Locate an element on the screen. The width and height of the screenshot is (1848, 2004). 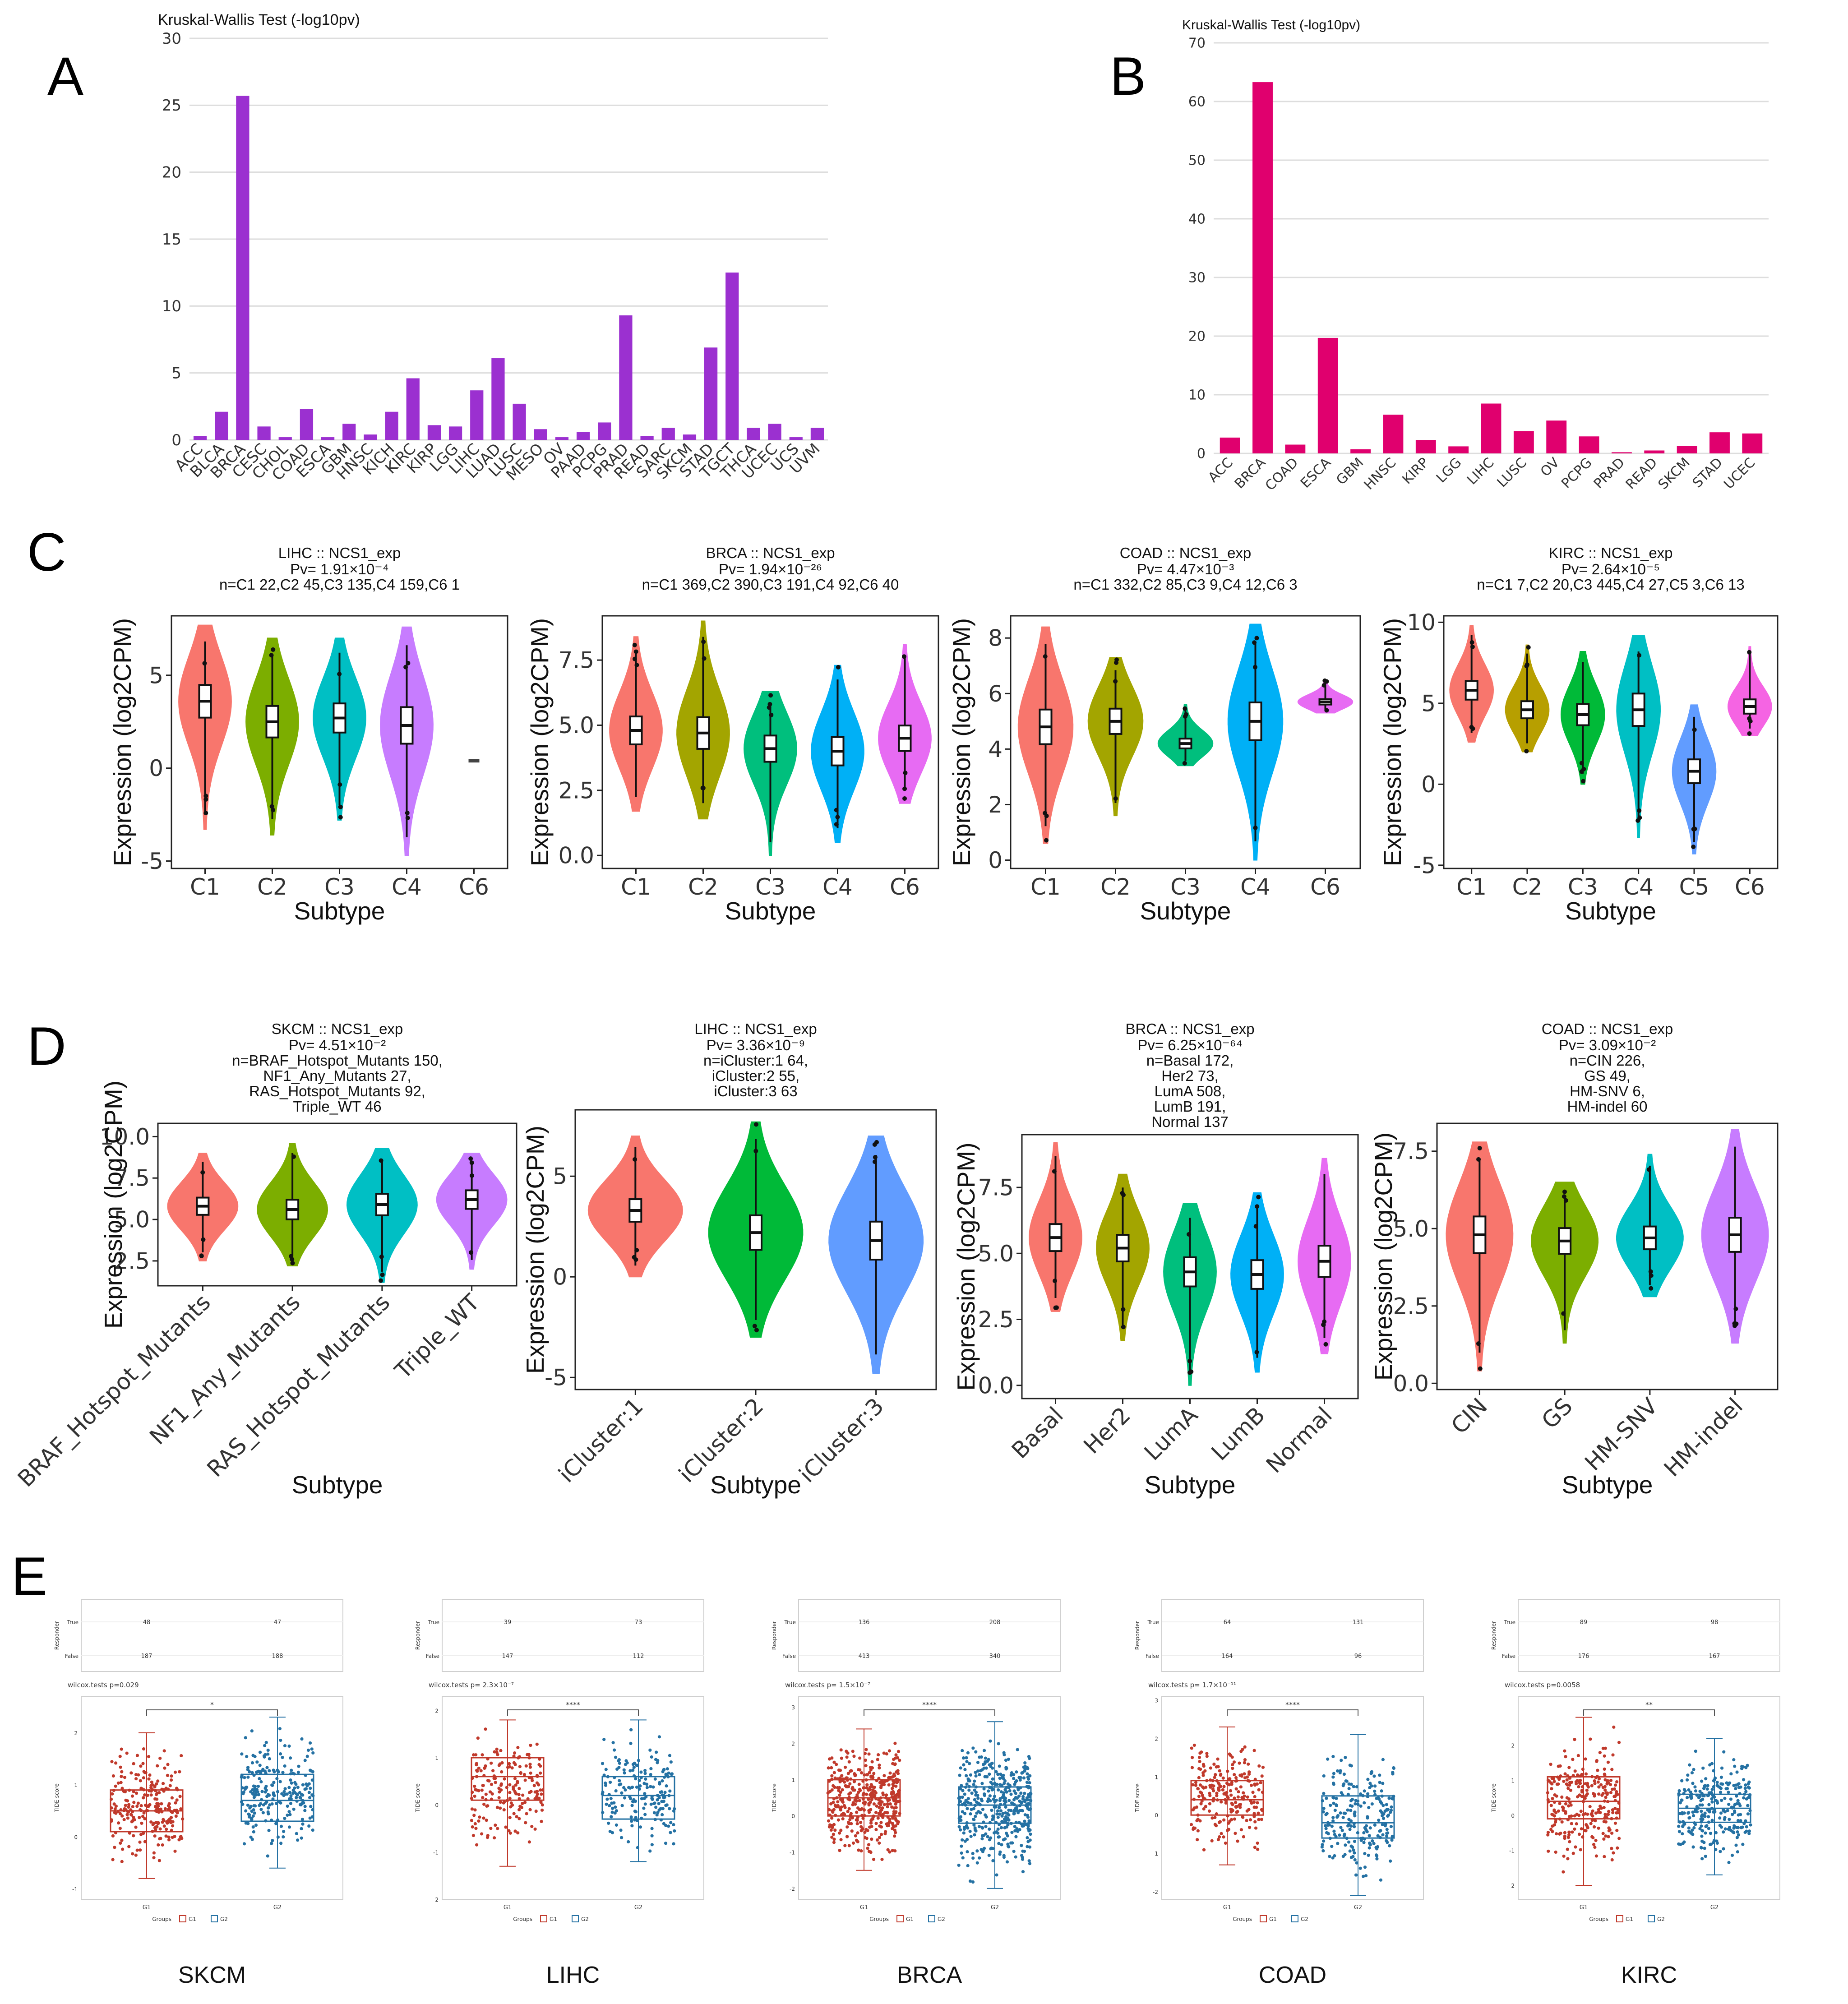
panel-c1-xtick-label: C3 is located at coordinates (339, 887).